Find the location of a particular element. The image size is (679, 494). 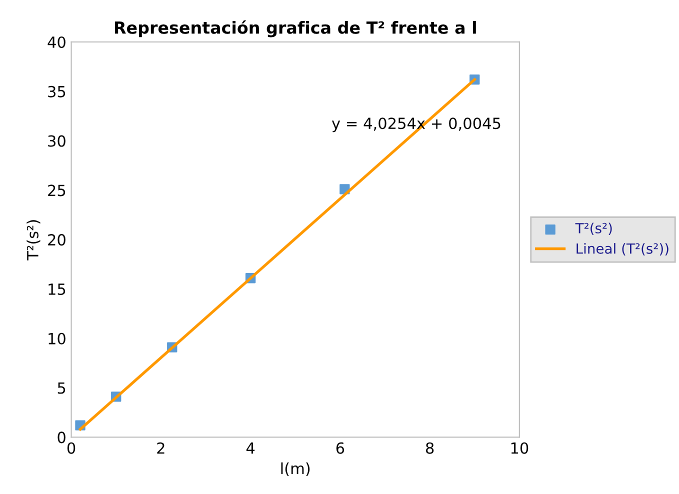

x-tick-label: 2 is located at coordinates (160, 448).